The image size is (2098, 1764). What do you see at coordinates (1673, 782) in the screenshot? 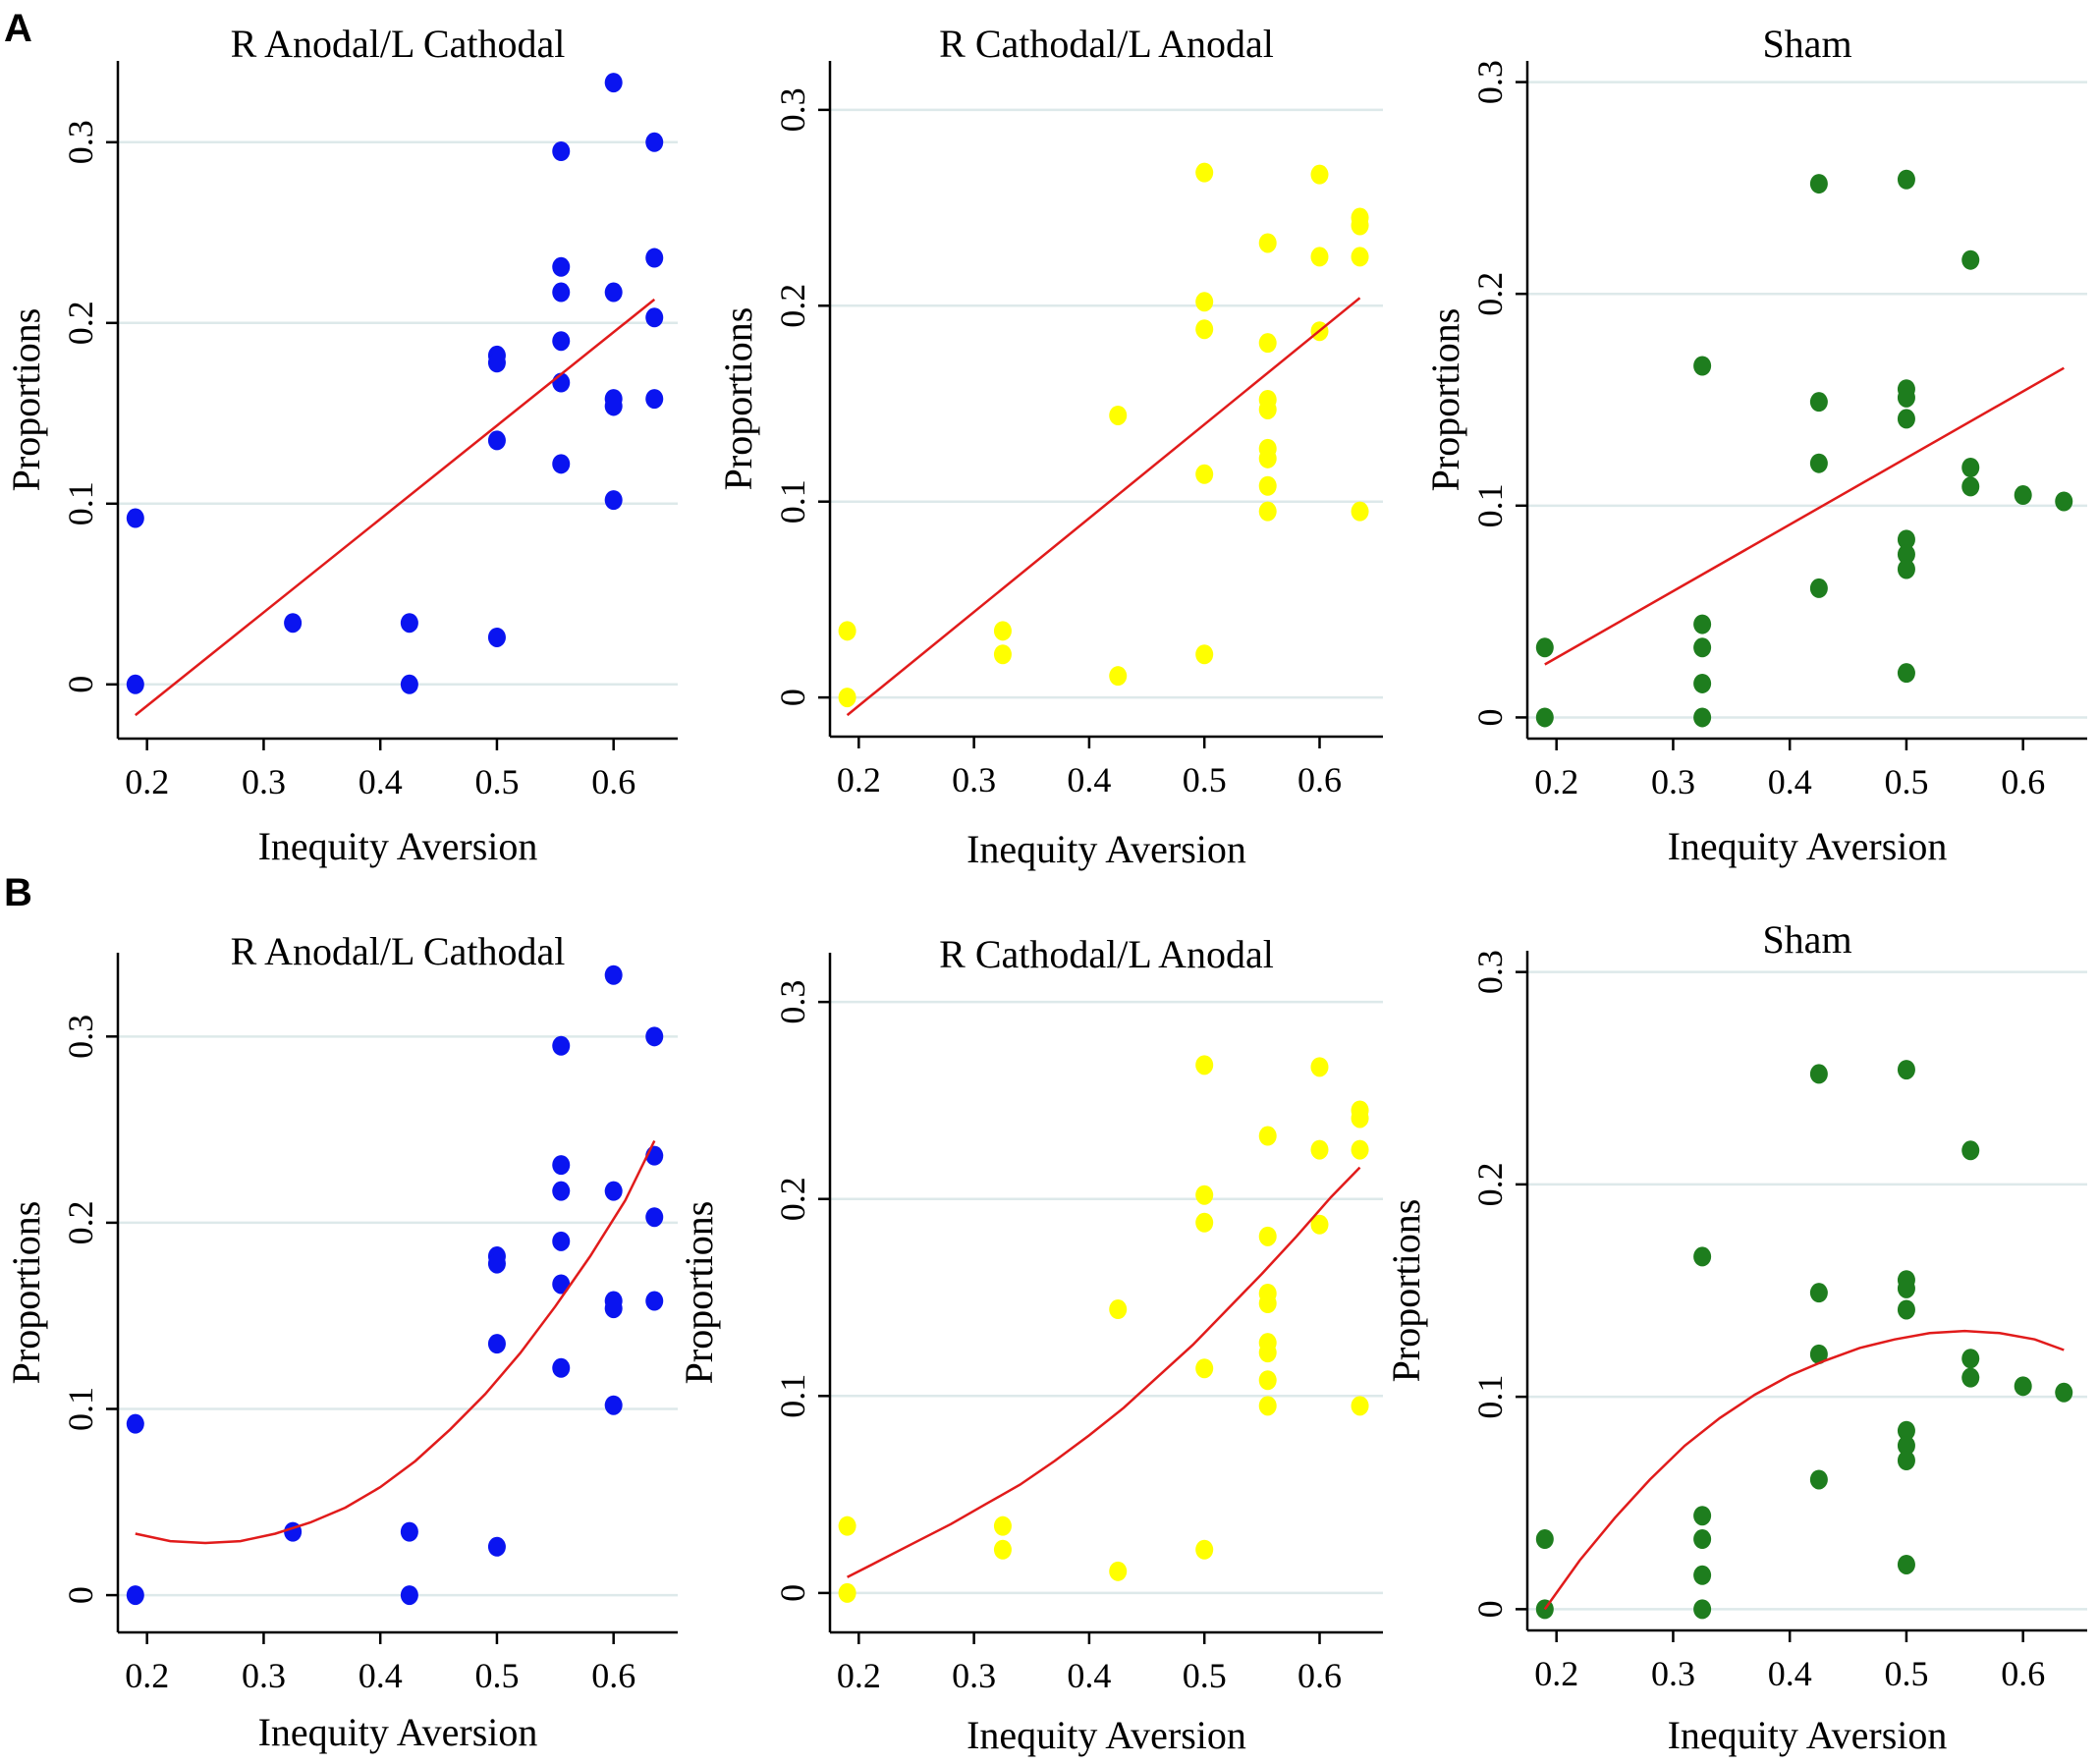
I see `x-tick-label: 0.3` at bounding box center [1673, 782].